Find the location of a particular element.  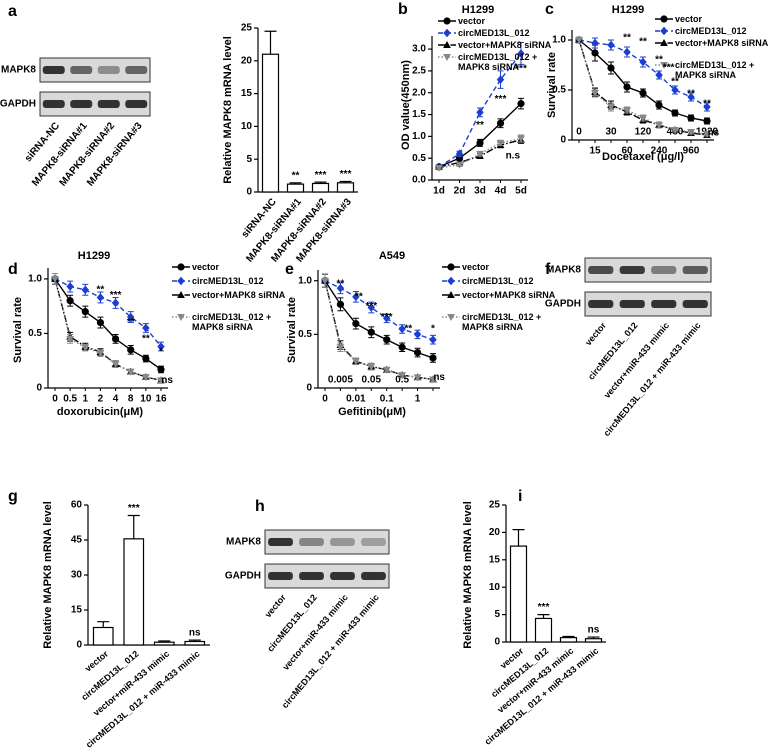

x-tick-label: 0.005 is located at coordinates (340, 380).